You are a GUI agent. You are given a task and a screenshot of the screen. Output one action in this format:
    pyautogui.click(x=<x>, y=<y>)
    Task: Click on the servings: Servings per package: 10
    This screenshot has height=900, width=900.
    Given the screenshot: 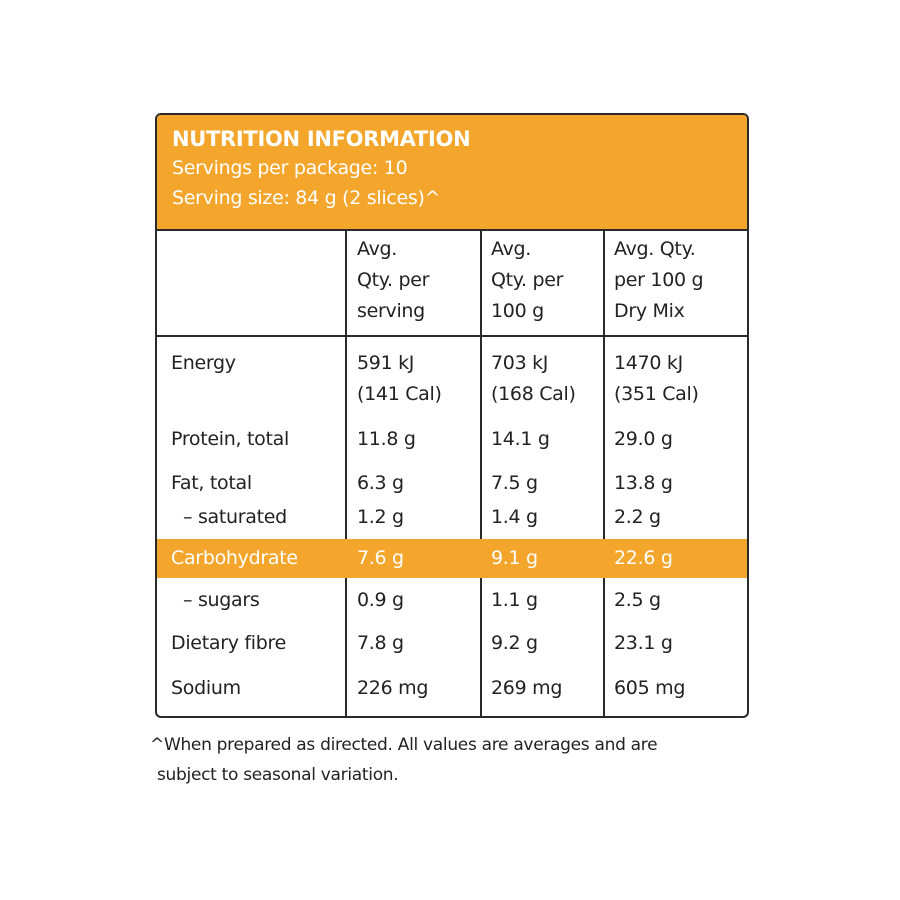 What is the action you would take?
    pyautogui.click(x=290, y=168)
    